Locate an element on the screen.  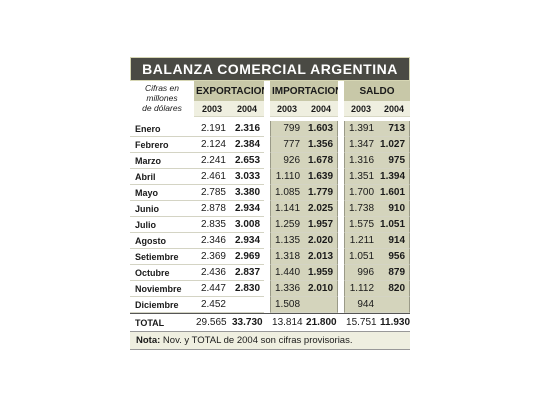
cell-imp-2003: 1.318 is located at coordinates (287, 257).